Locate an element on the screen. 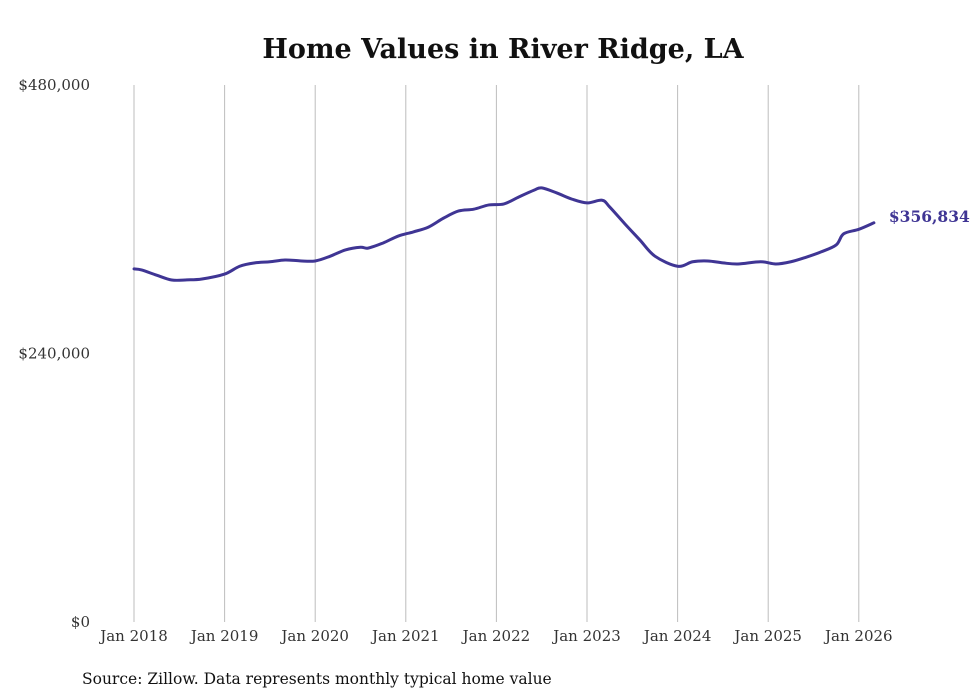  y-tick-label: $480,000 is located at coordinates (54, 85).